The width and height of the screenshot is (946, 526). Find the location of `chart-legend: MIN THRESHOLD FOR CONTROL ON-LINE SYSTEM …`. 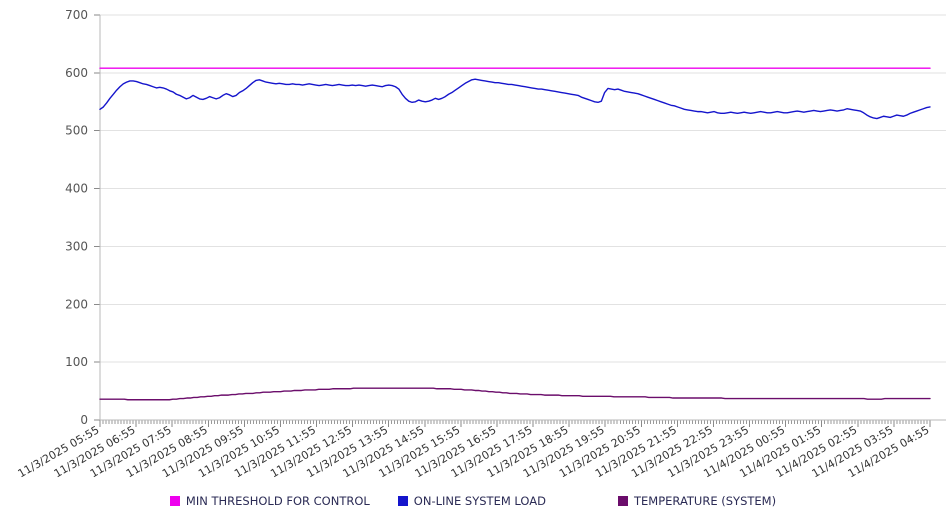

chart-legend: MIN THRESHOLD FOR CONTROL ON-LINE SYSTEM … is located at coordinates (473, 501).